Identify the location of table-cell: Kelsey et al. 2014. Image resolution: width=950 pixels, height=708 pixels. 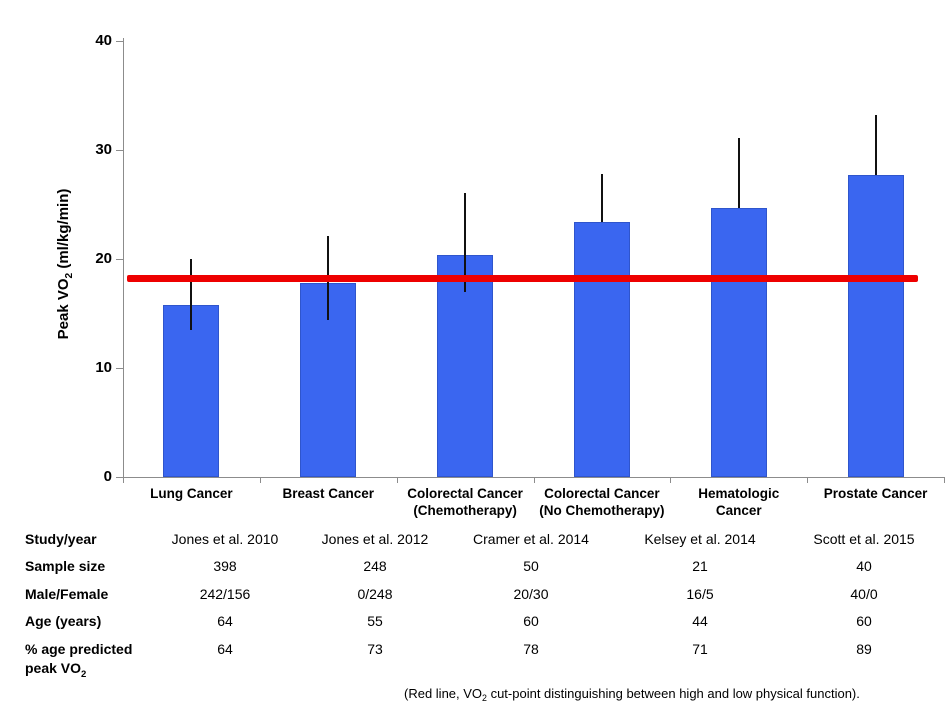
(700, 539).